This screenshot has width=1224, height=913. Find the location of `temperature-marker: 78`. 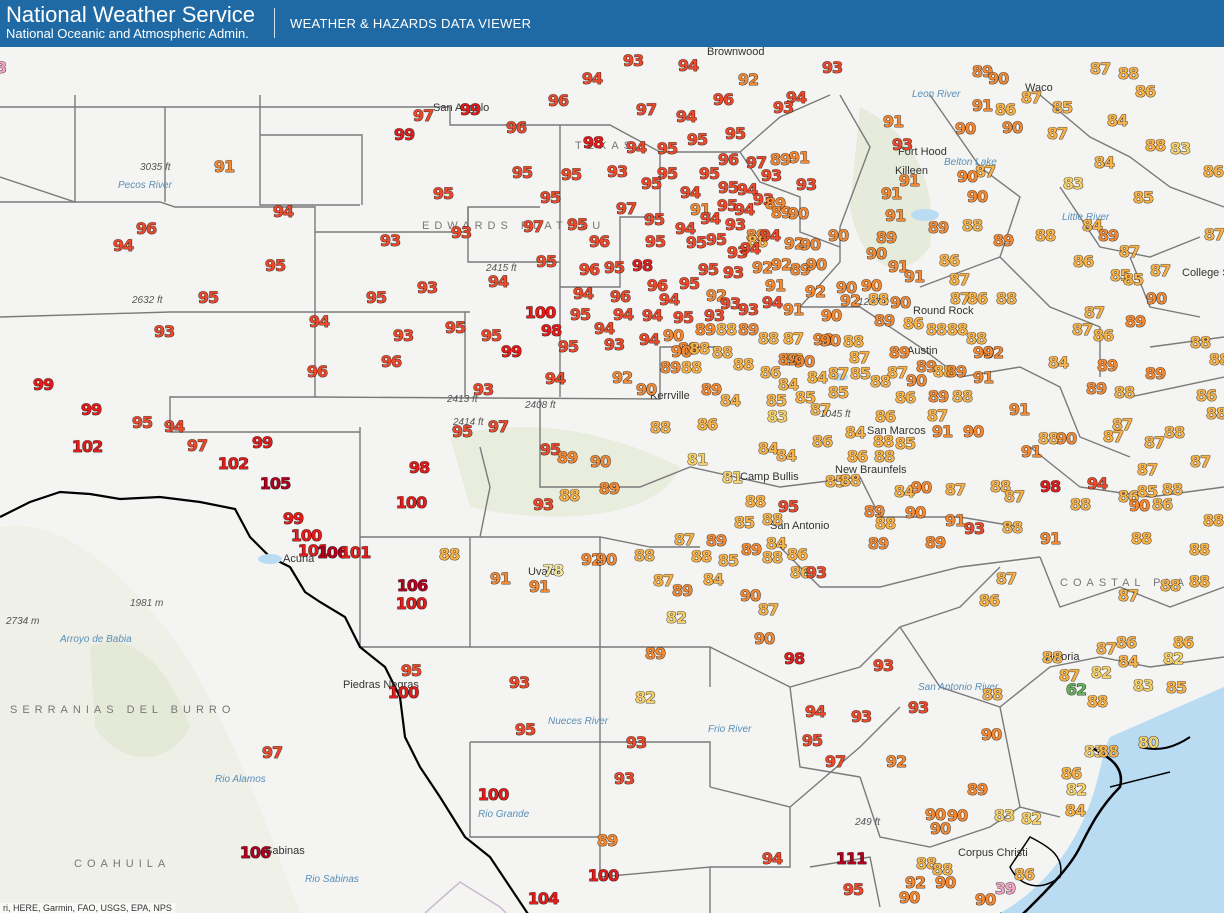

temperature-marker: 78 is located at coordinates (553, 570).